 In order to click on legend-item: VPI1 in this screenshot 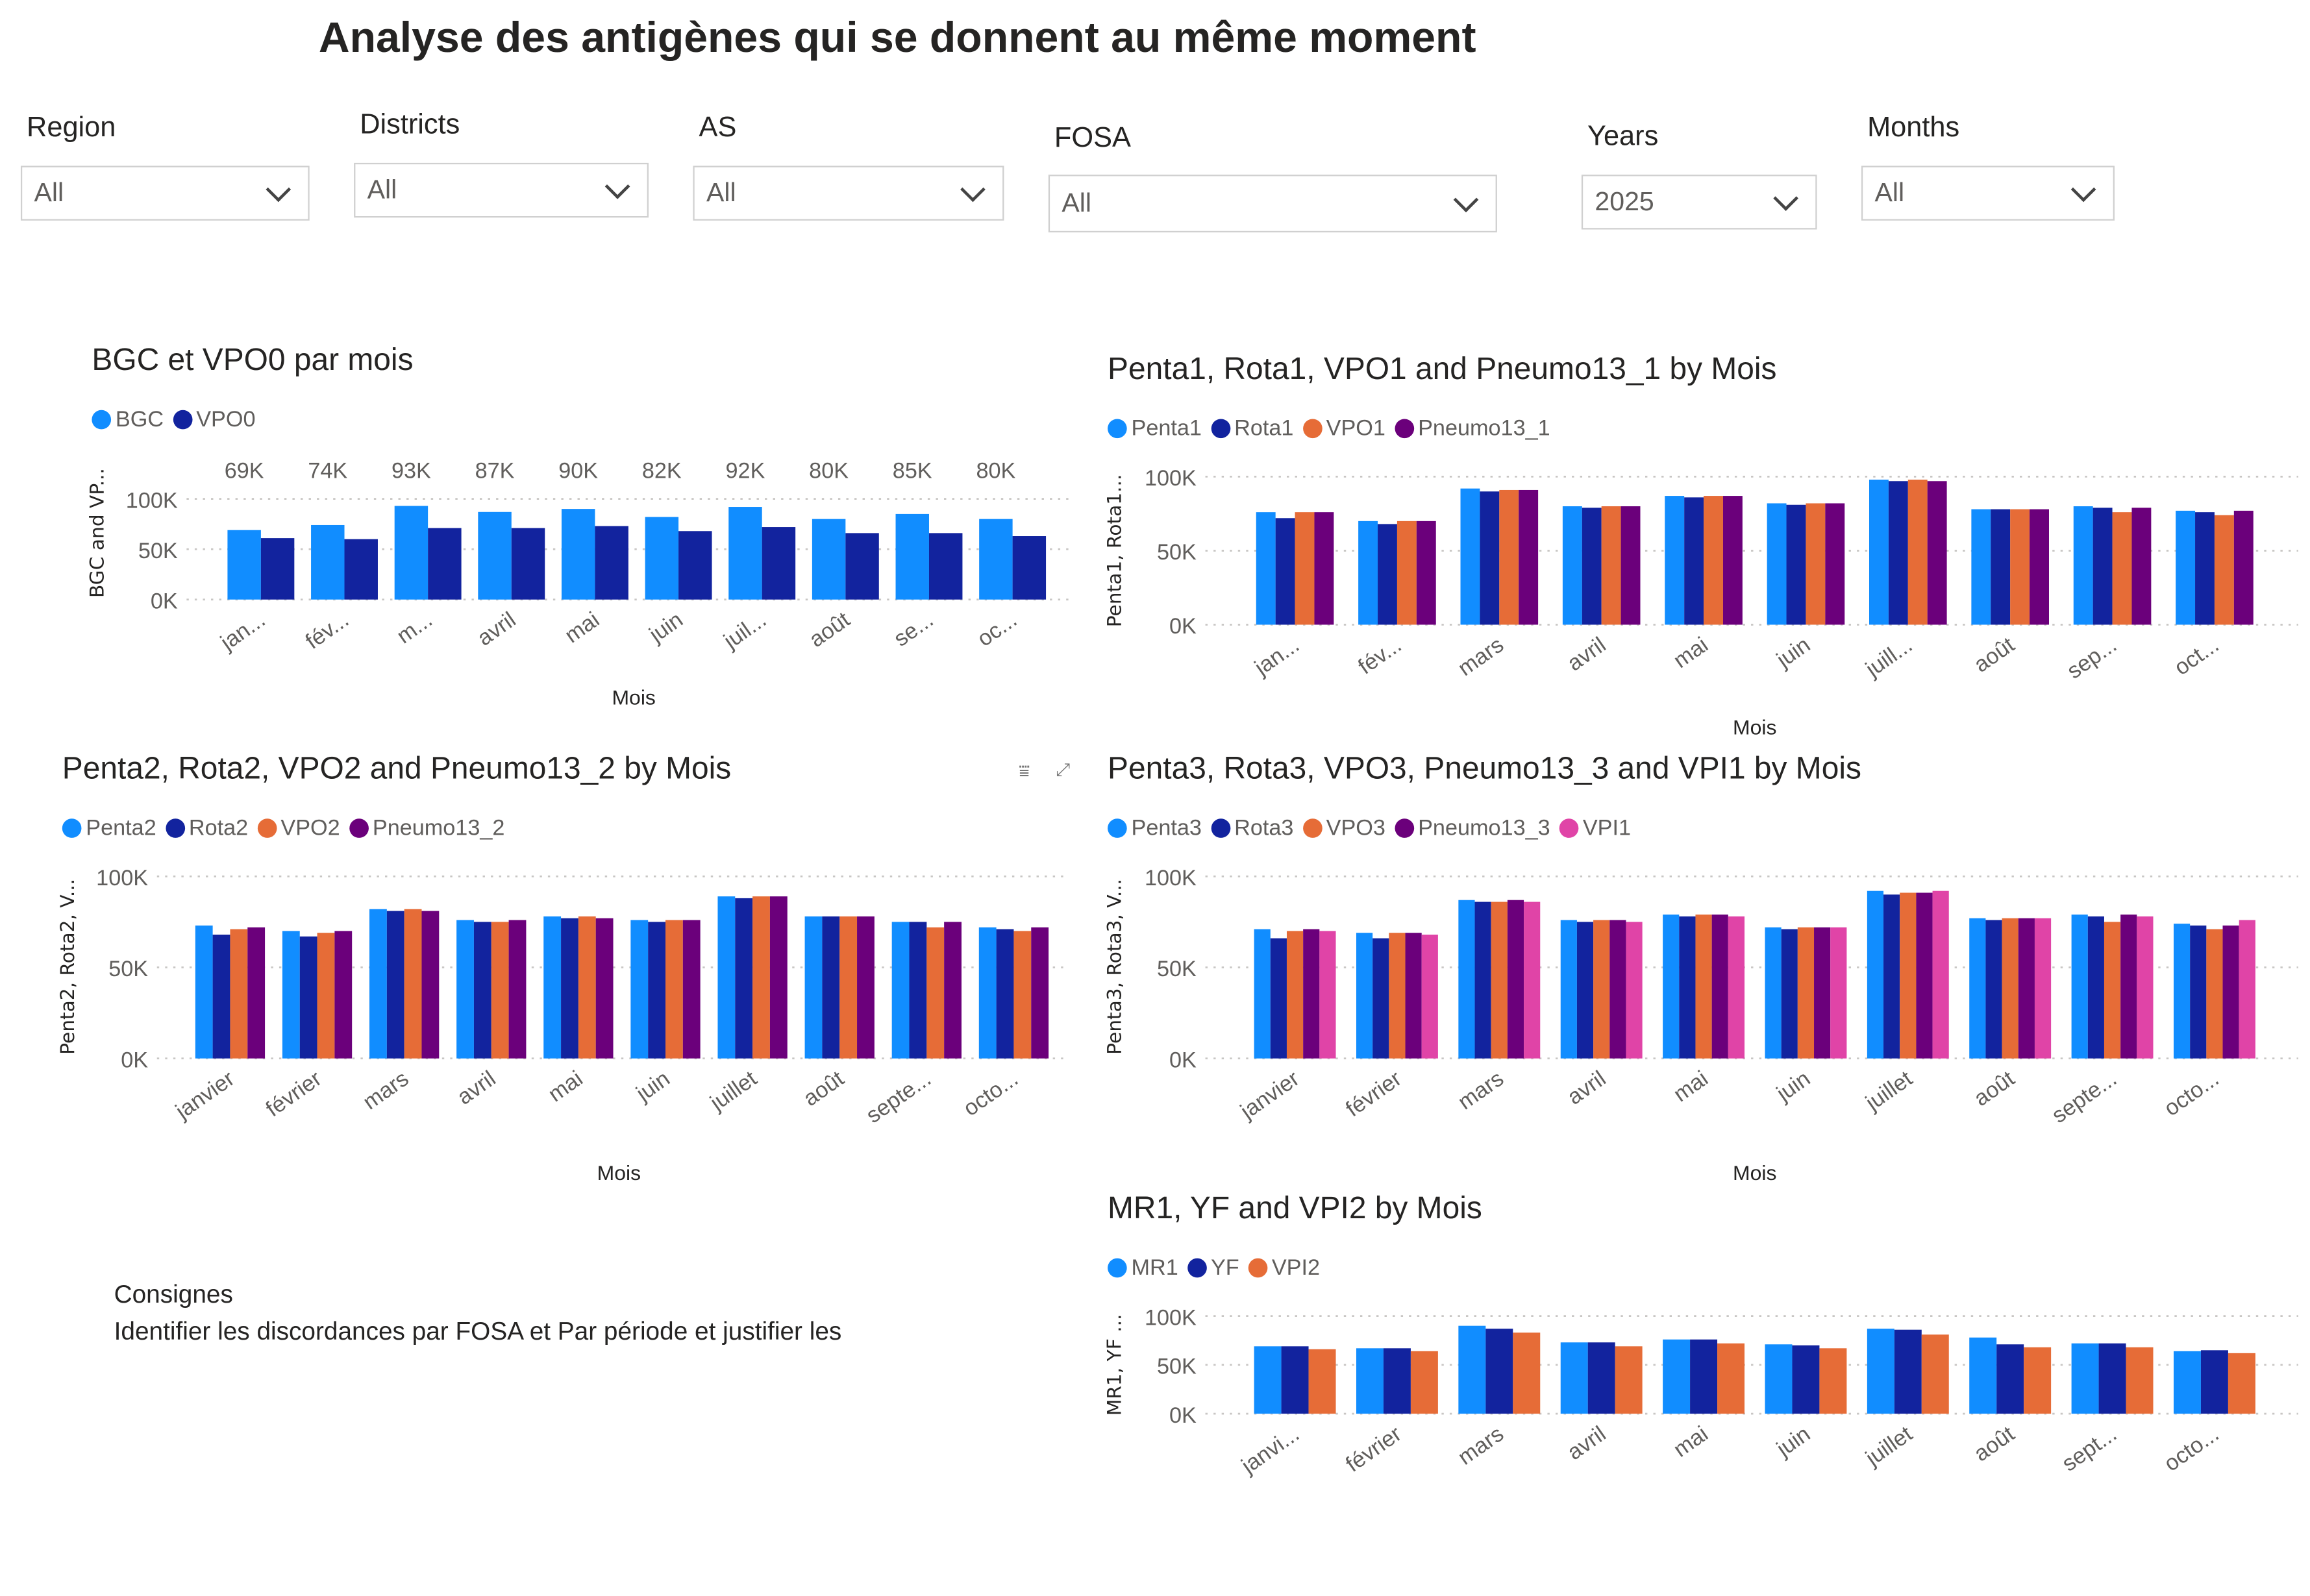, I will do `click(1595, 828)`.